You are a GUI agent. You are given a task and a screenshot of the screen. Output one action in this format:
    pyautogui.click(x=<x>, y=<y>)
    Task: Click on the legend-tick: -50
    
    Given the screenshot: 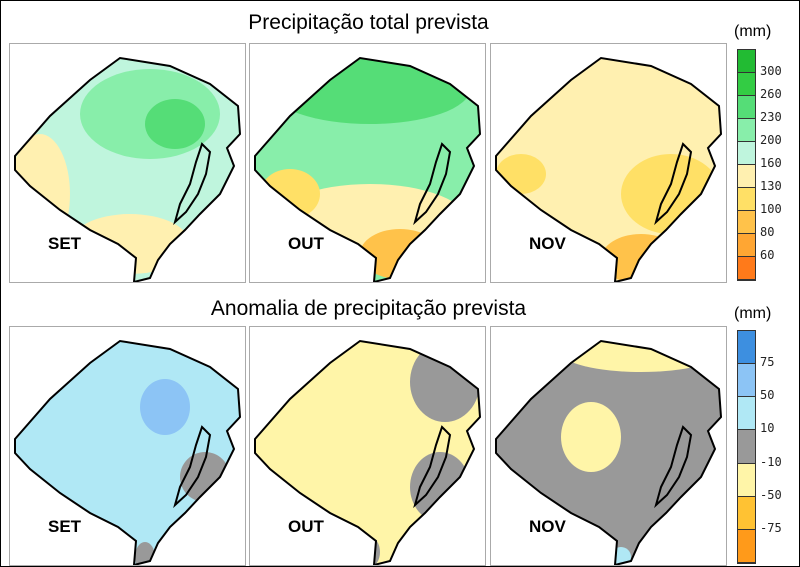 What is the action you would take?
    pyautogui.click(x=771, y=494)
    